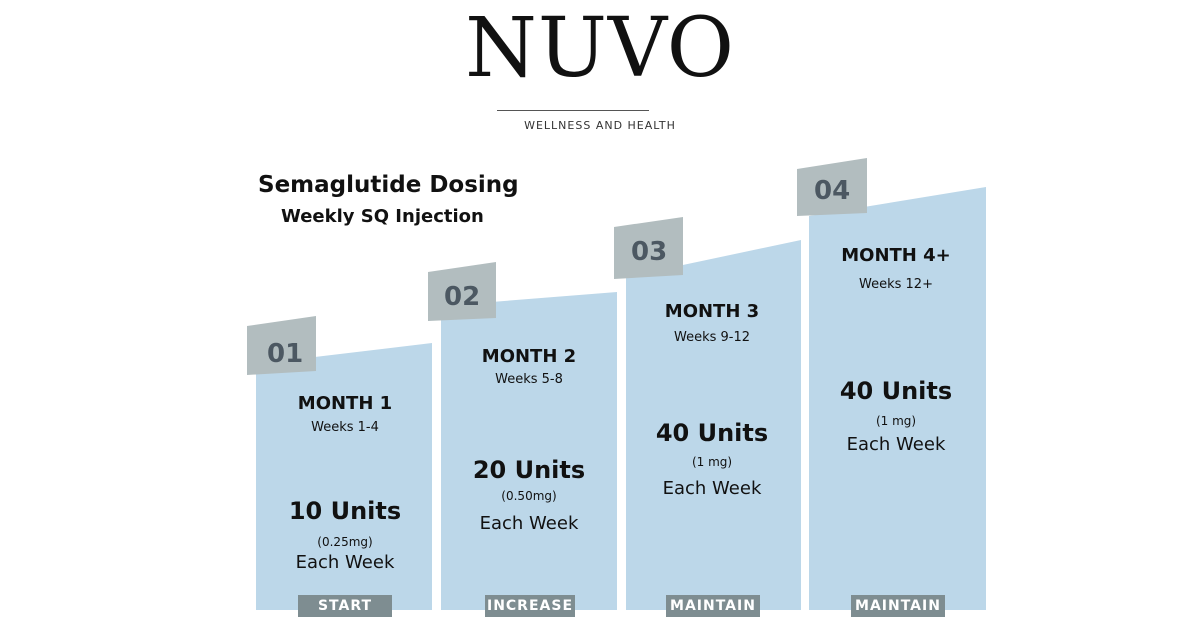 The width and height of the screenshot is (1200, 627). Describe the element at coordinates (285, 354) in the screenshot. I see `step-number: 01` at that location.